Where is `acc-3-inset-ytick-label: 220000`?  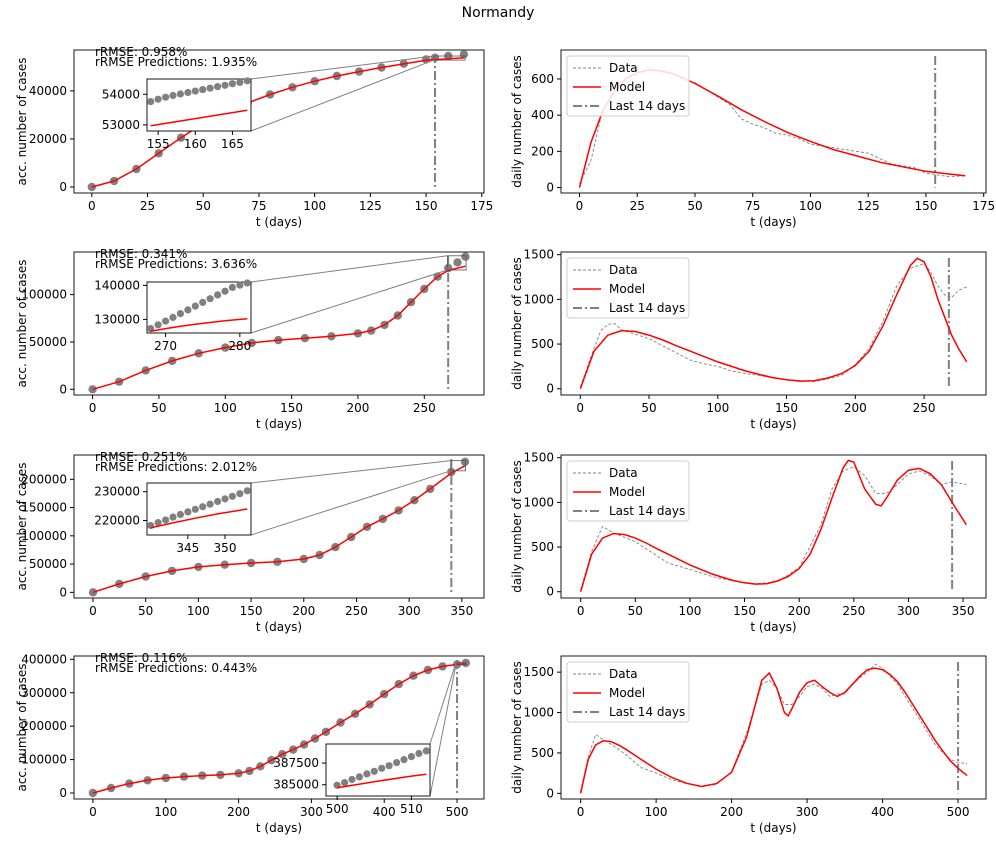
acc-3-inset-ytick-label: 220000 is located at coordinates (117, 521).